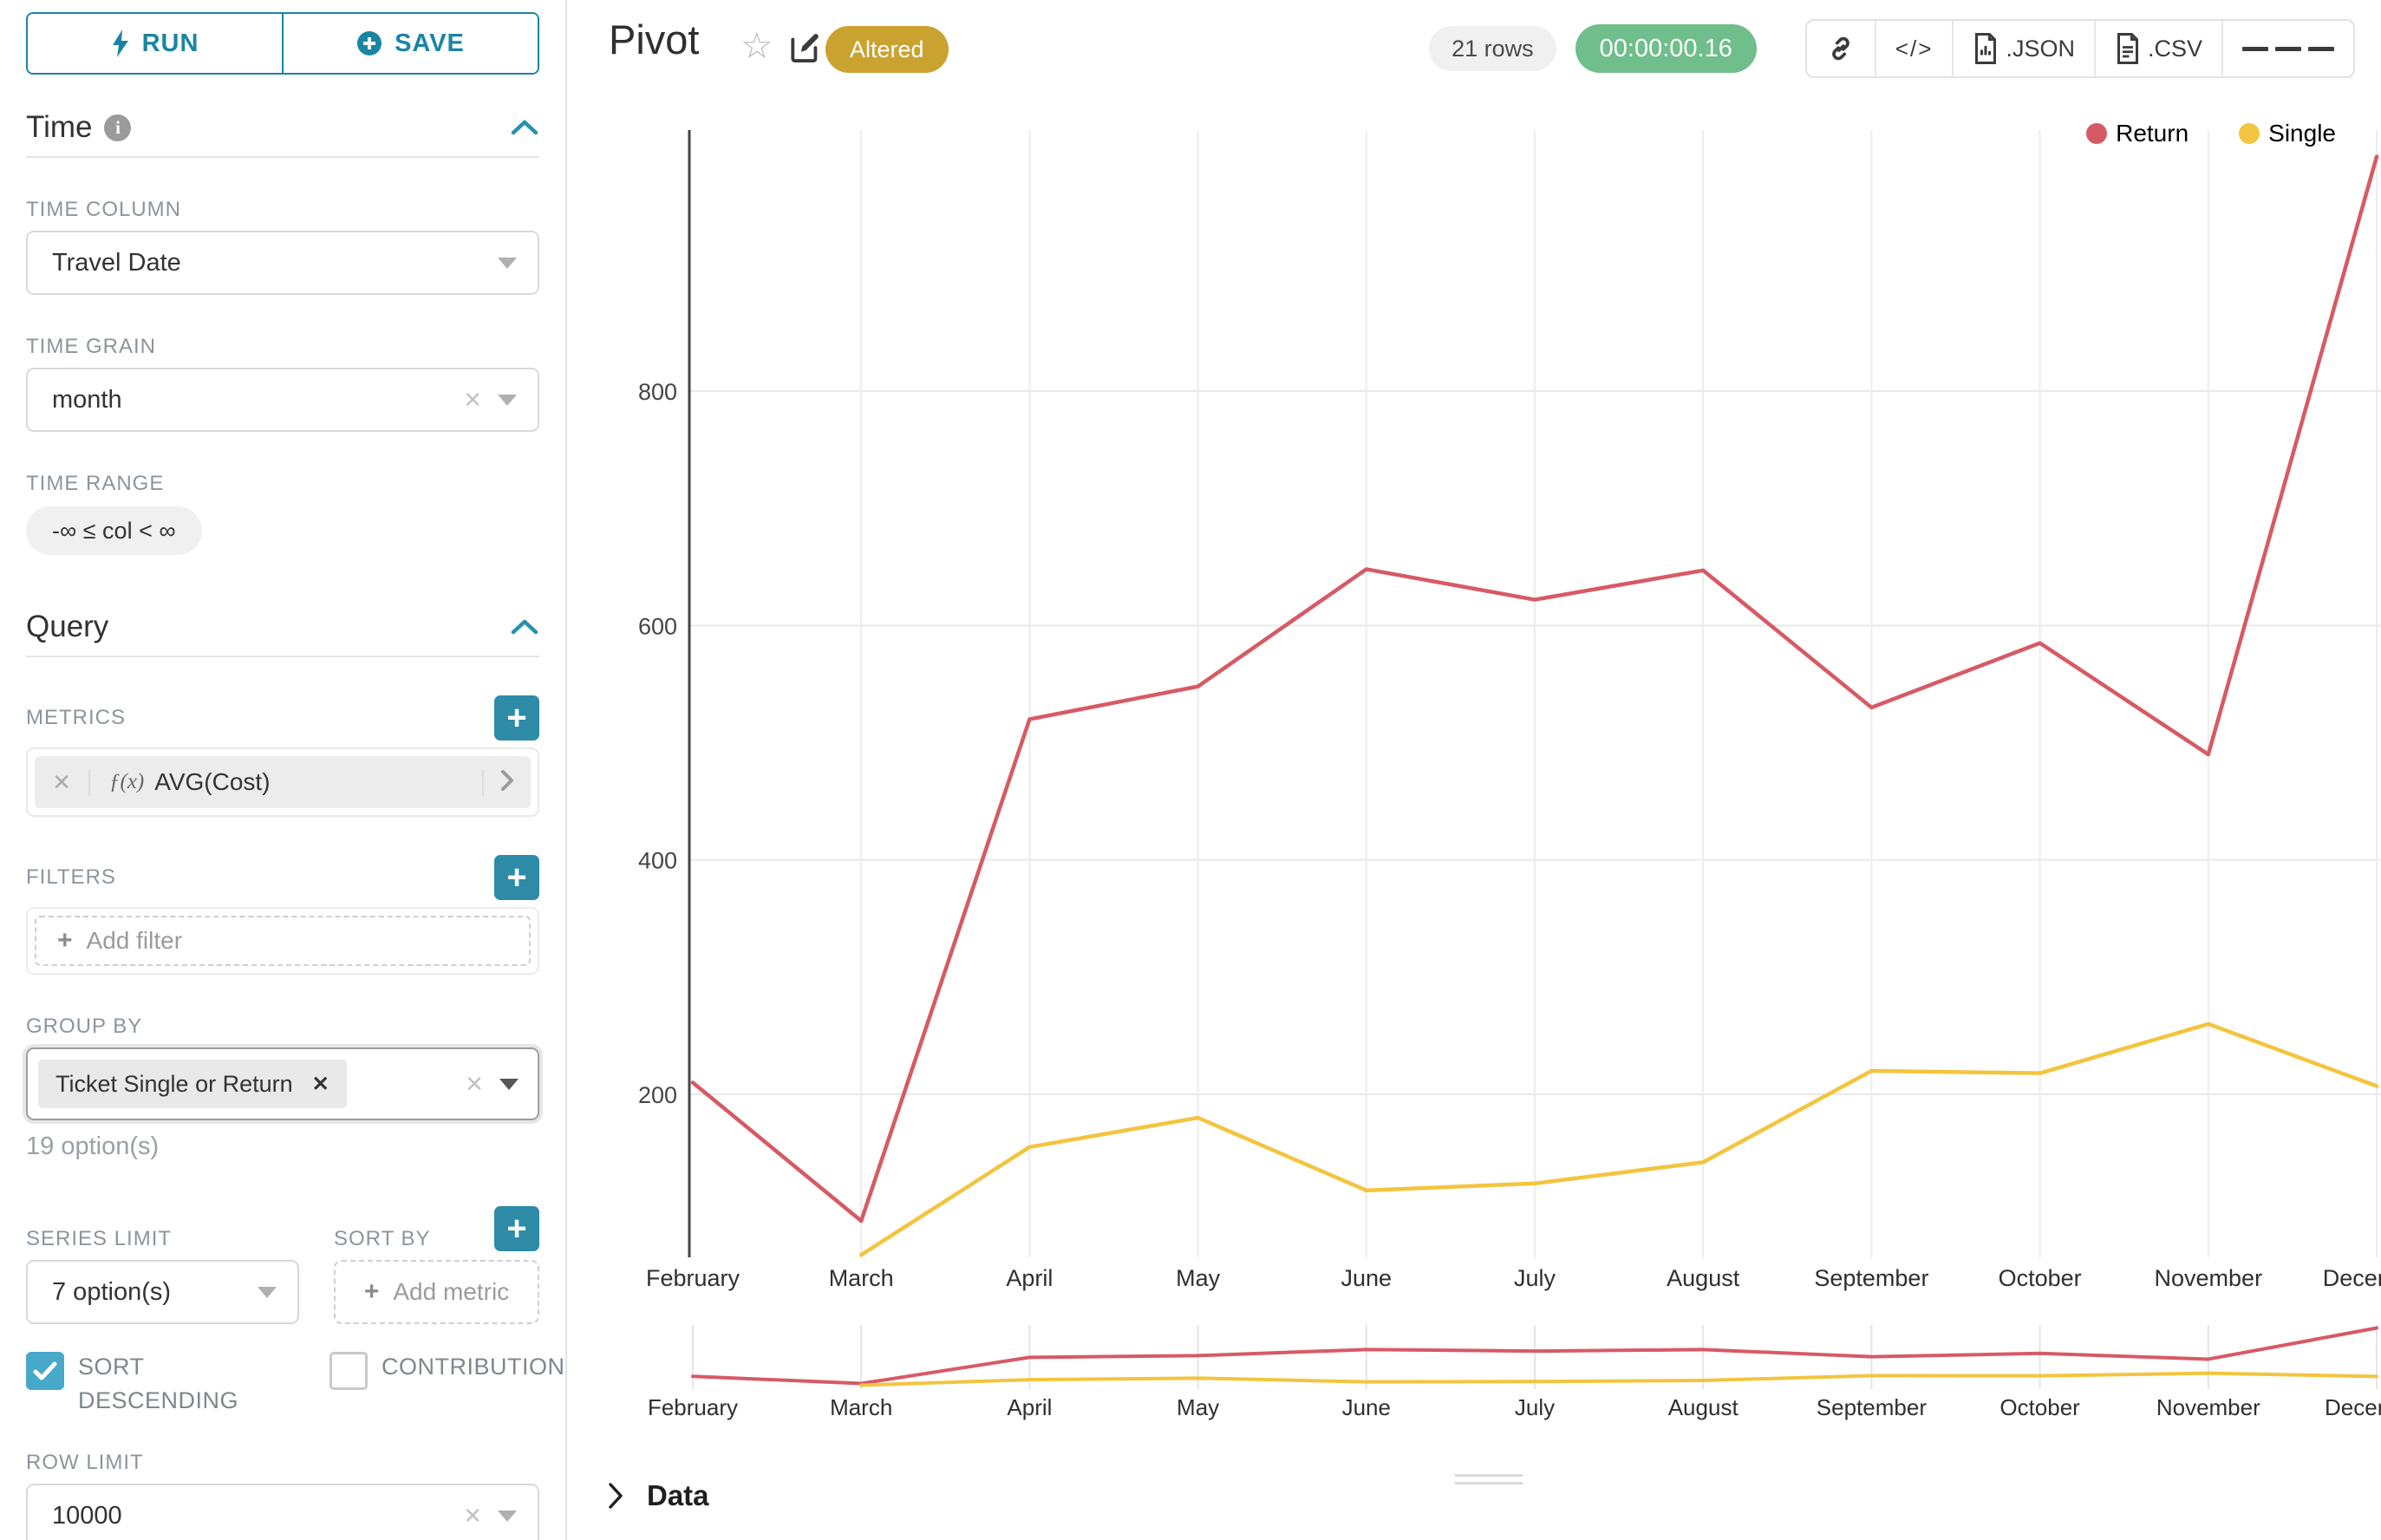 Image resolution: width=2381 pixels, height=1540 pixels. What do you see at coordinates (517, 877) in the screenshot?
I see `add-filter-button: +` at bounding box center [517, 877].